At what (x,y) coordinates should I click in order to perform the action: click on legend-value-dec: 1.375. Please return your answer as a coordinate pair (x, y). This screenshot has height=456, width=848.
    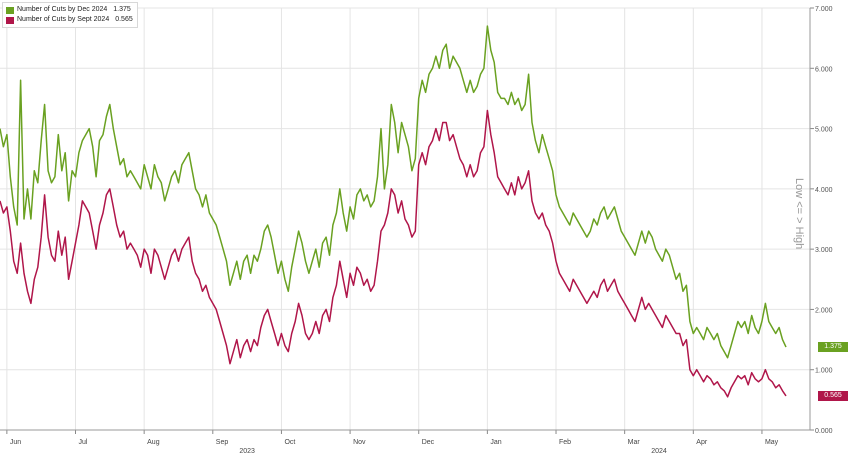
    Looking at the image, I should click on (122, 9).